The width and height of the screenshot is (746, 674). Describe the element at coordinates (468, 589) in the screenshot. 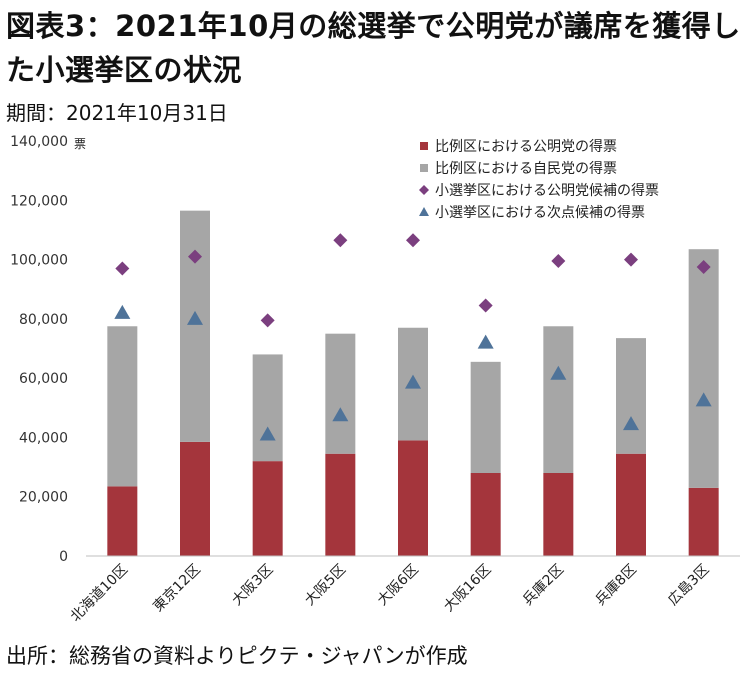

I see `x-tick-label: 大阪16区` at that location.